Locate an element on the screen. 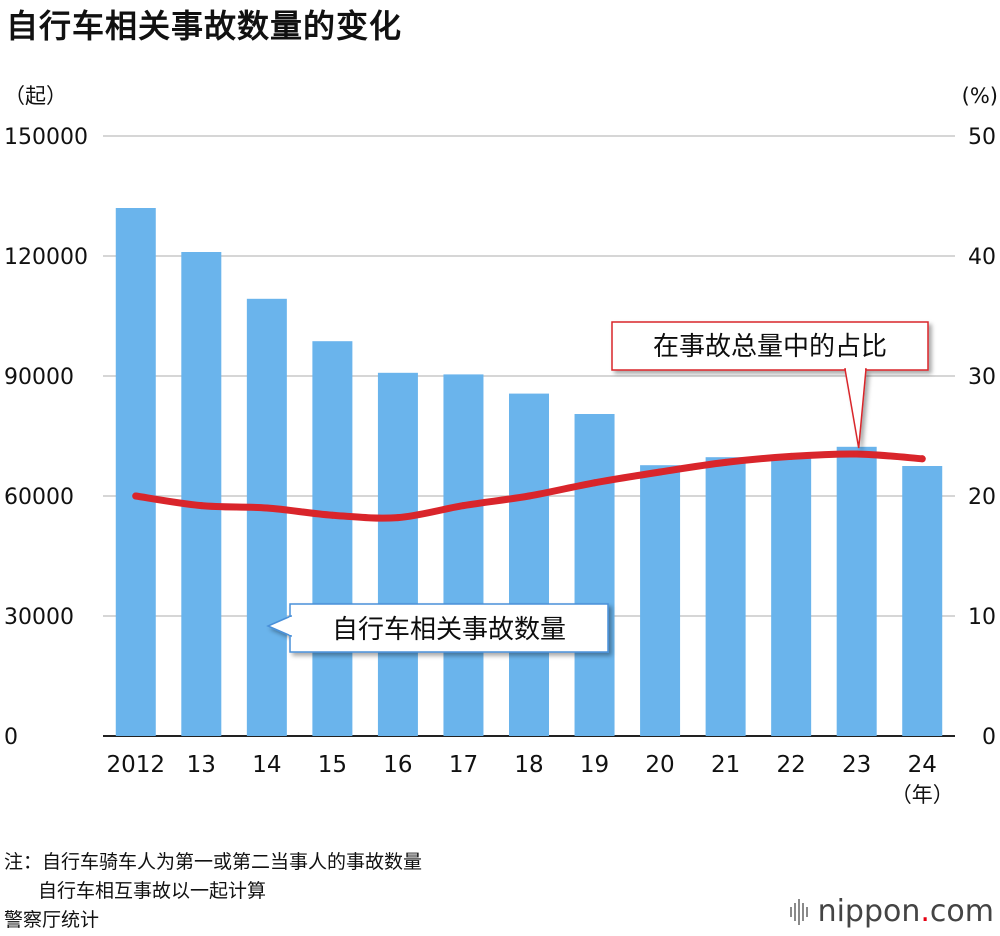 This screenshot has height=936, width=1000. ratio-callout-label: 在事故总量中的占比 is located at coordinates (770, 347).